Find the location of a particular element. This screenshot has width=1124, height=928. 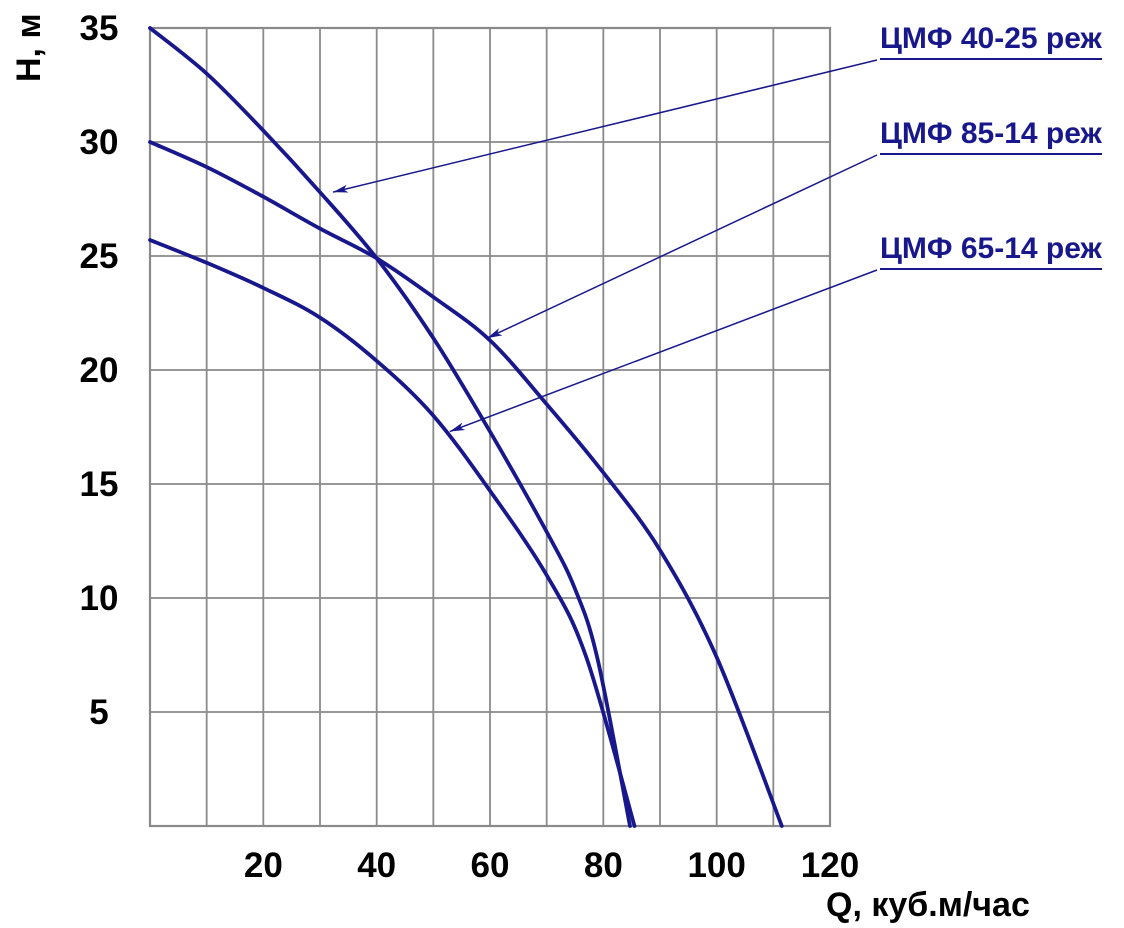

y-tick-label: 5 is located at coordinates (99, 712).